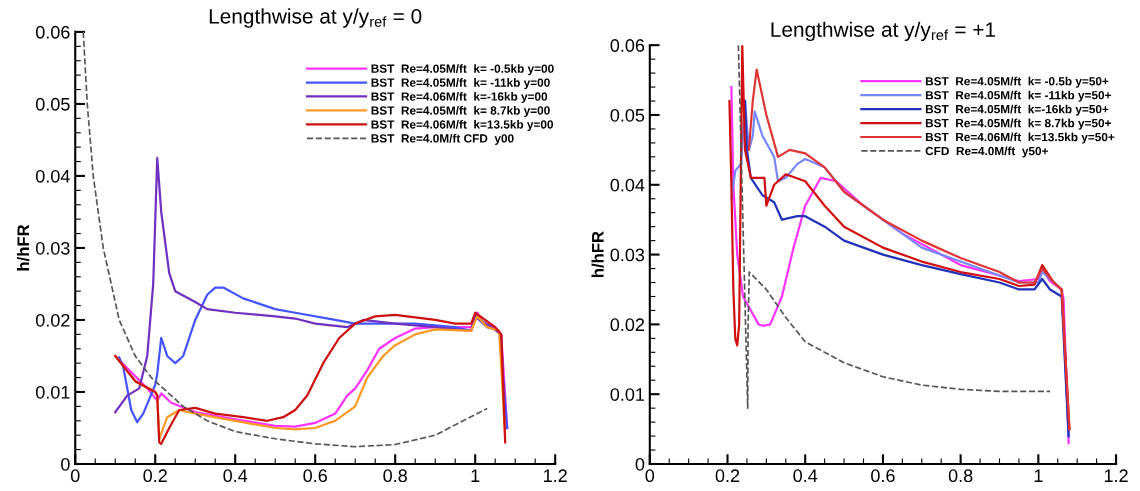  Describe the element at coordinates (1018, 96) in the screenshot. I see `legend-label: BST Re=4.05M/ft k= -11kb y=50+` at that location.